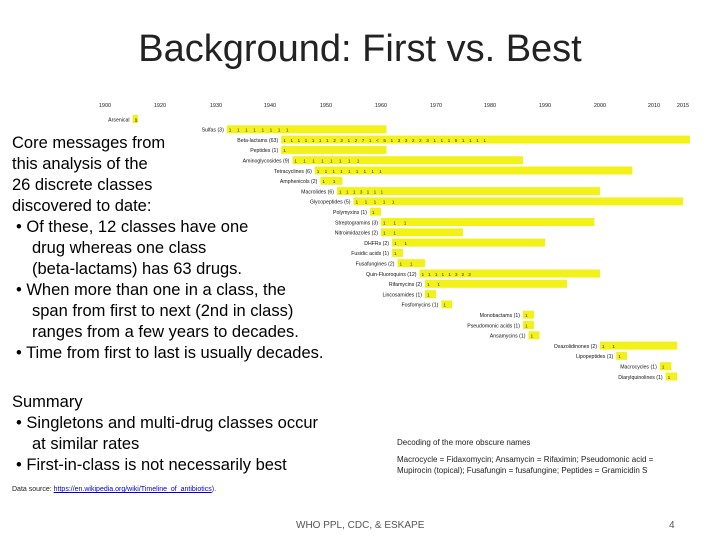 The height and width of the screenshot is (540, 720). Describe the element at coordinates (370, 254) in the screenshot. I see `class-label: Fusidic acids (1)` at that location.